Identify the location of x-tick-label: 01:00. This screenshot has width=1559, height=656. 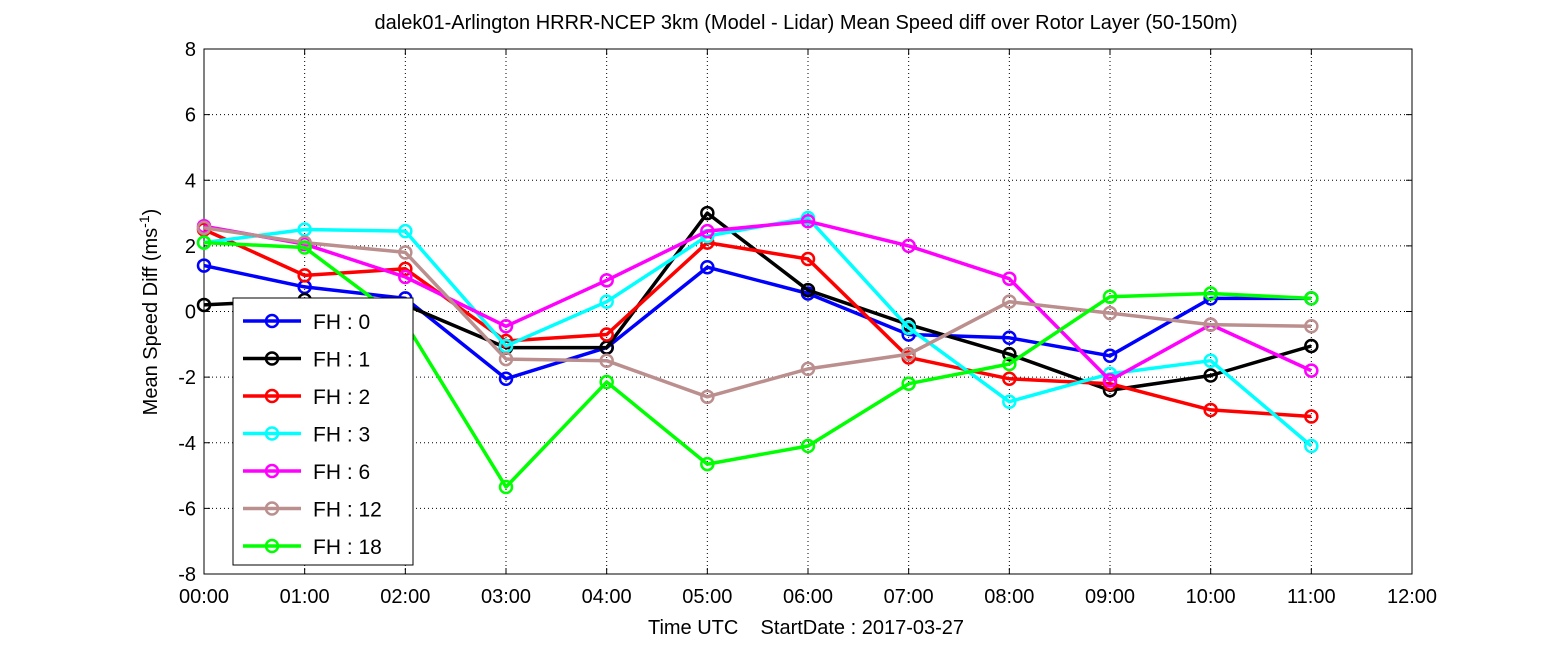
(305, 597).